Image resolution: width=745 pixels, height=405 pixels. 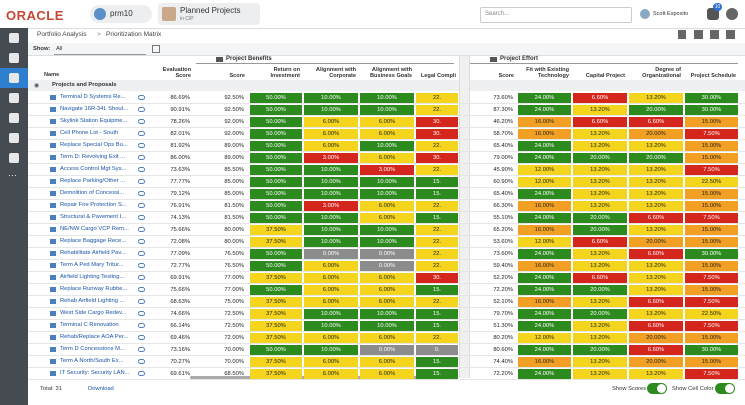 What do you see at coordinates (156, 49) in the screenshot?
I see `calendar-icon` at bounding box center [156, 49].